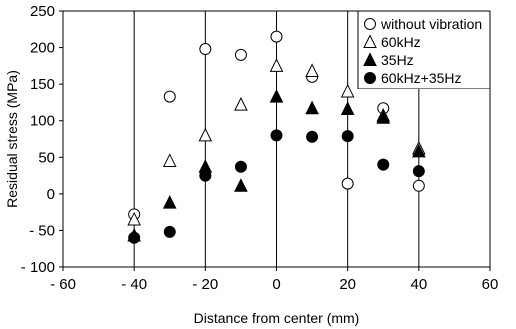 The height and width of the screenshot is (329, 516). I want to click on y-axis-title: Residual stress (MPa), so click(12, 139).